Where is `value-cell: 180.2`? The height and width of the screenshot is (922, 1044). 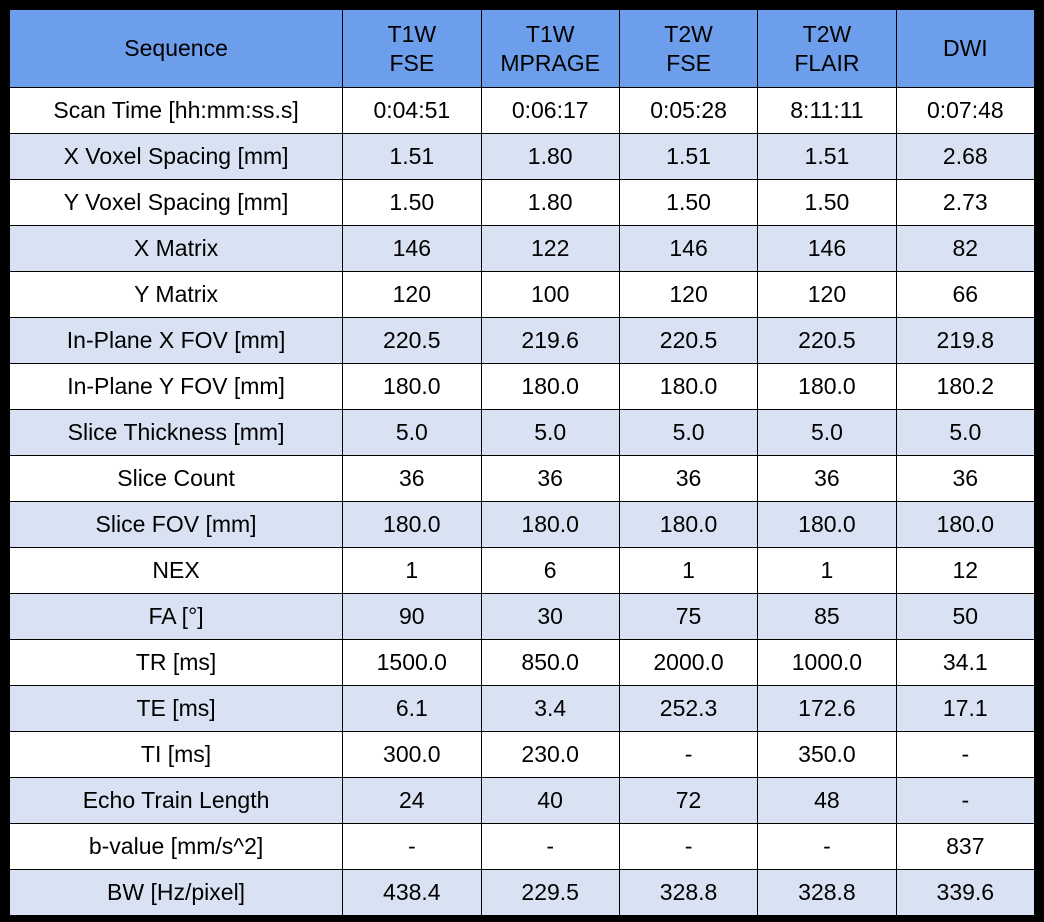
value-cell: 180.2 is located at coordinates (965, 386).